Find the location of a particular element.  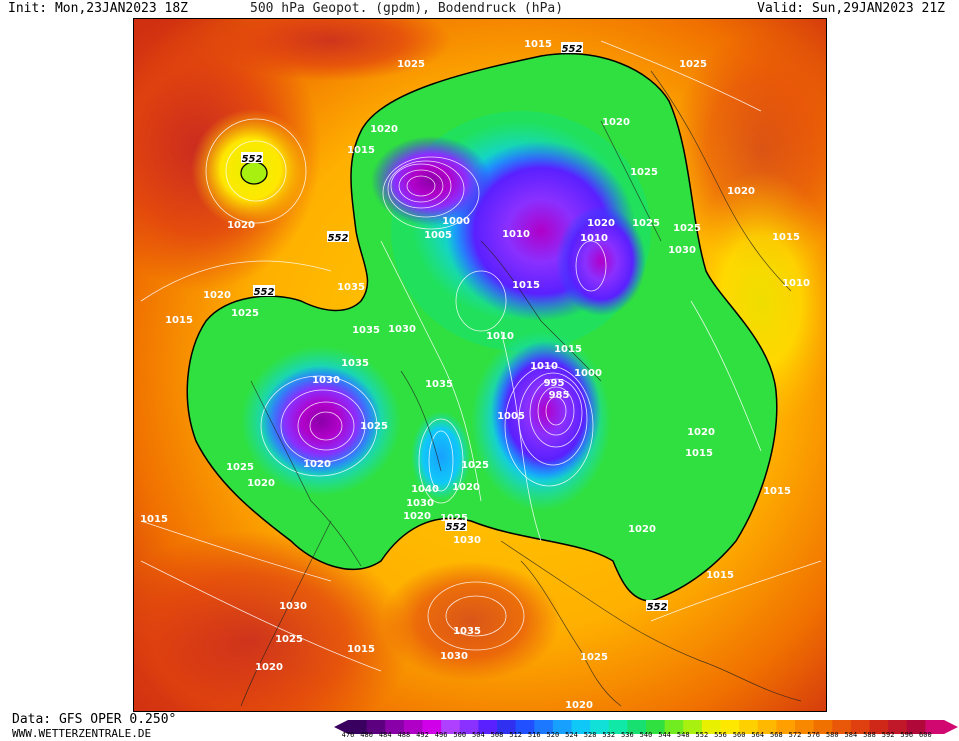

colorbar-tick: 560 is located at coordinates (739, 735).